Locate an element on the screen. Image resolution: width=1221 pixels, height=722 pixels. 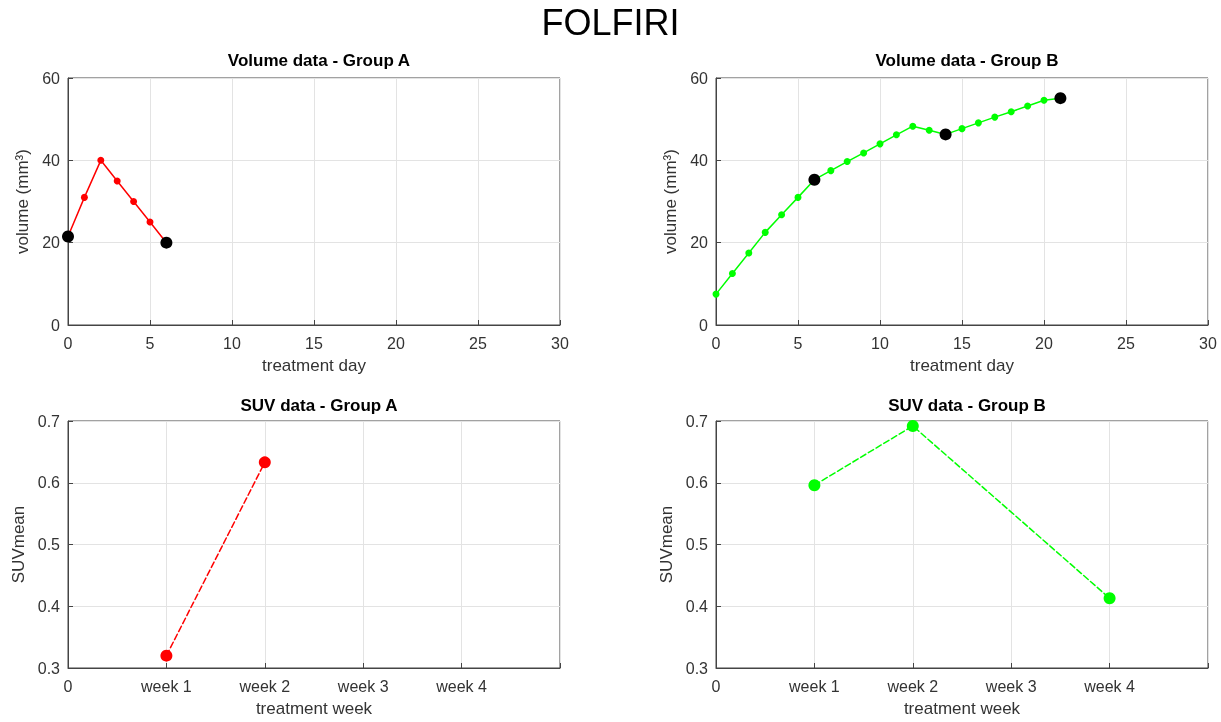
chart-title: SUV data - Group A is located at coordinates (319, 405).